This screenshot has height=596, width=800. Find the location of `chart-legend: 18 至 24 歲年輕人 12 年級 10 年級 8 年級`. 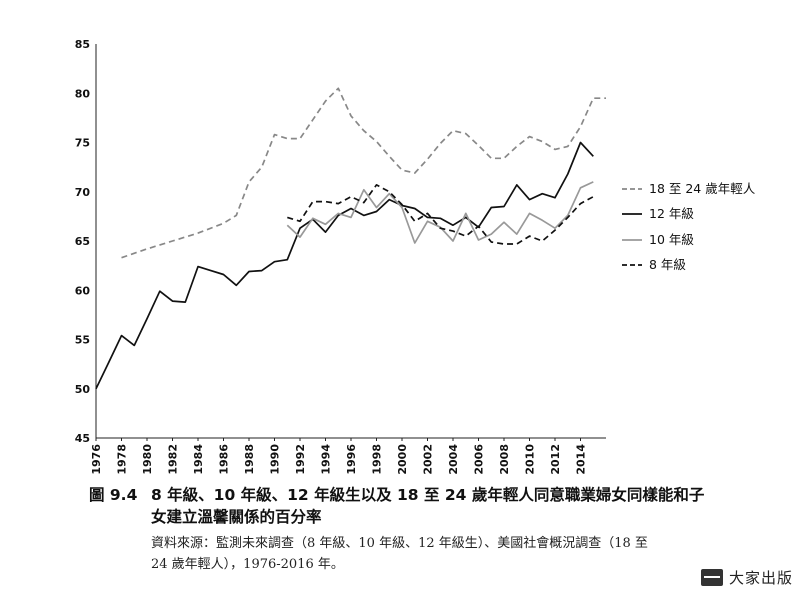

chart-legend: 18 至 24 歲年輕人 12 年級 10 年級 8 年級 is located at coordinates (689, 226).